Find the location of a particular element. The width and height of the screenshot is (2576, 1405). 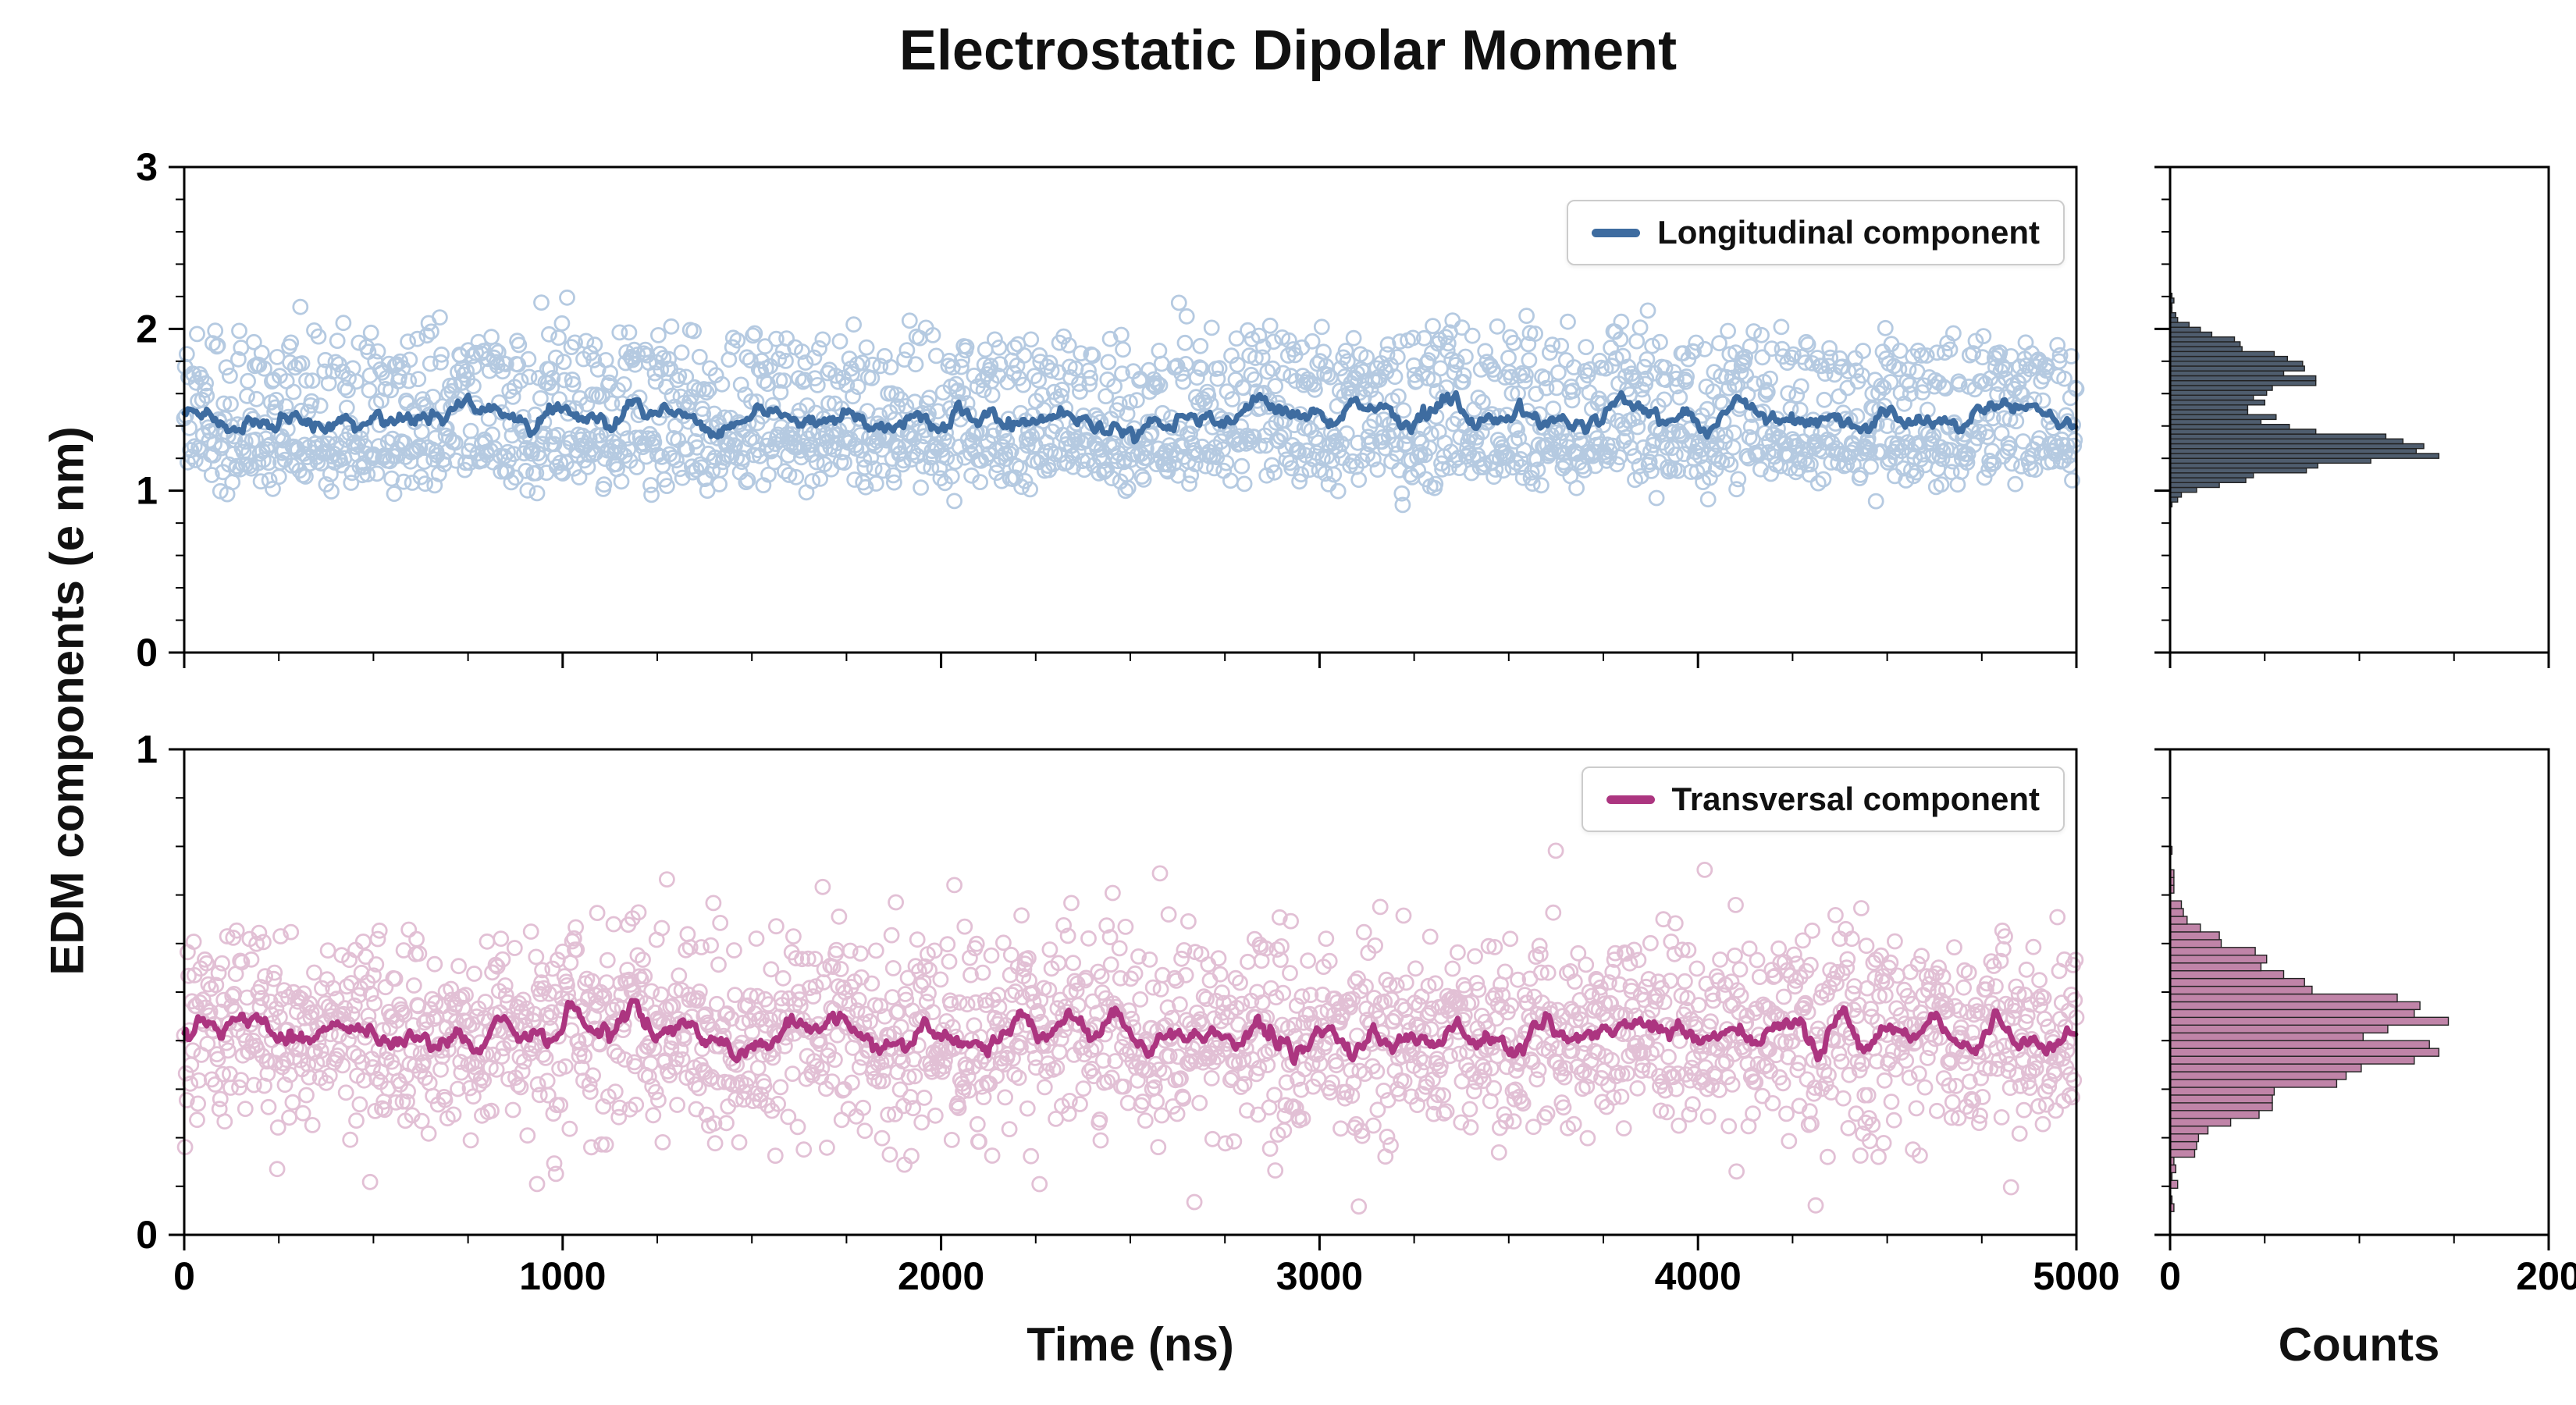

longitudinal-histogram is located at coordinates (2304, 401).